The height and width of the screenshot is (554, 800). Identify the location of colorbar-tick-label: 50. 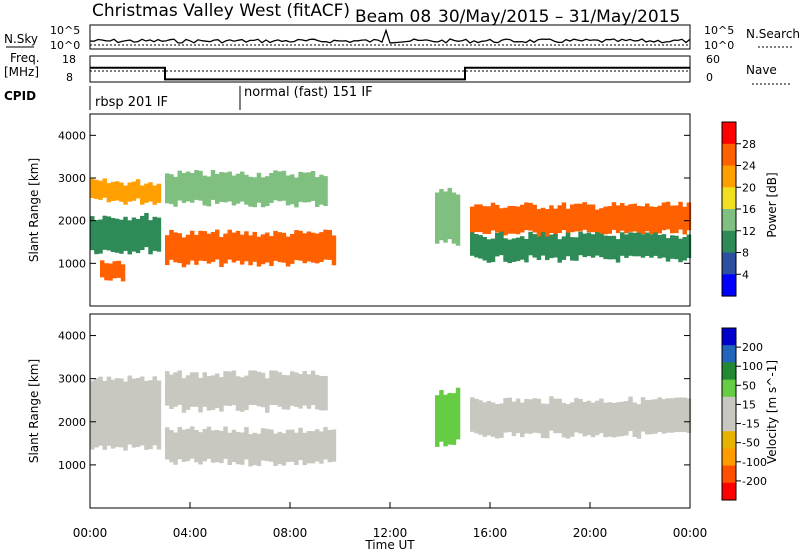
(749, 385).